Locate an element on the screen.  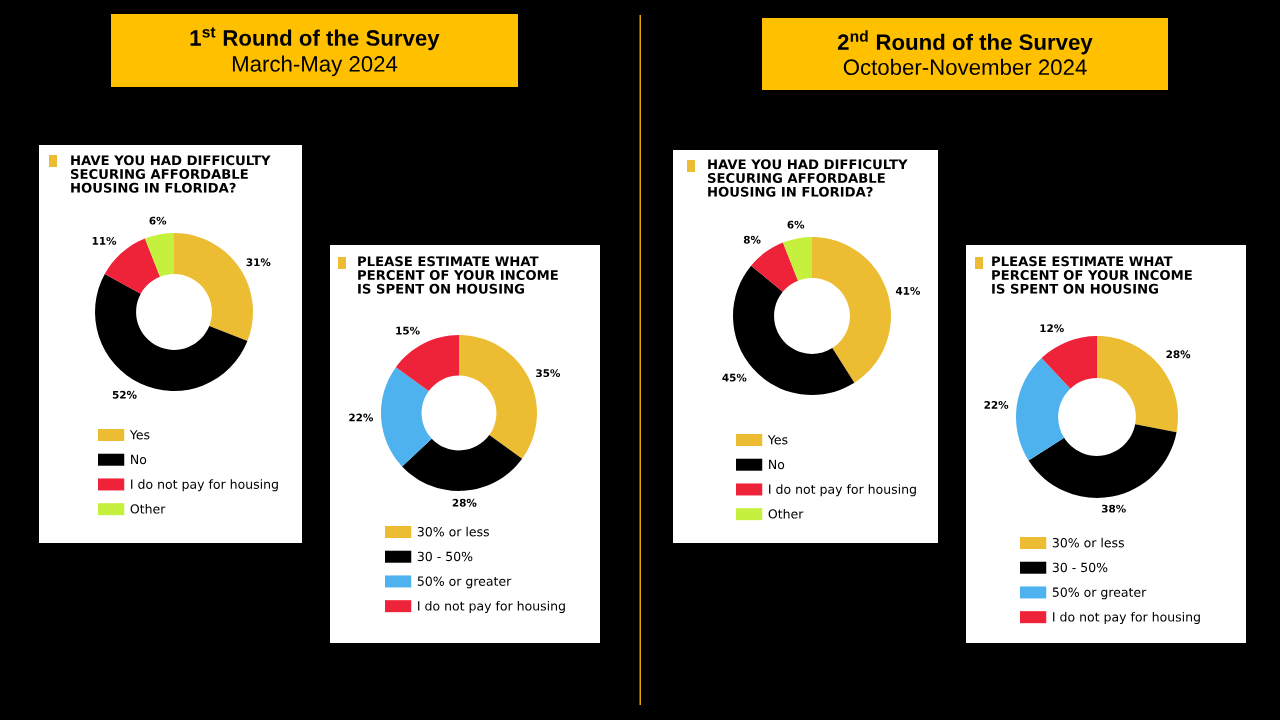
data-label: 31% is located at coordinates (258, 262).